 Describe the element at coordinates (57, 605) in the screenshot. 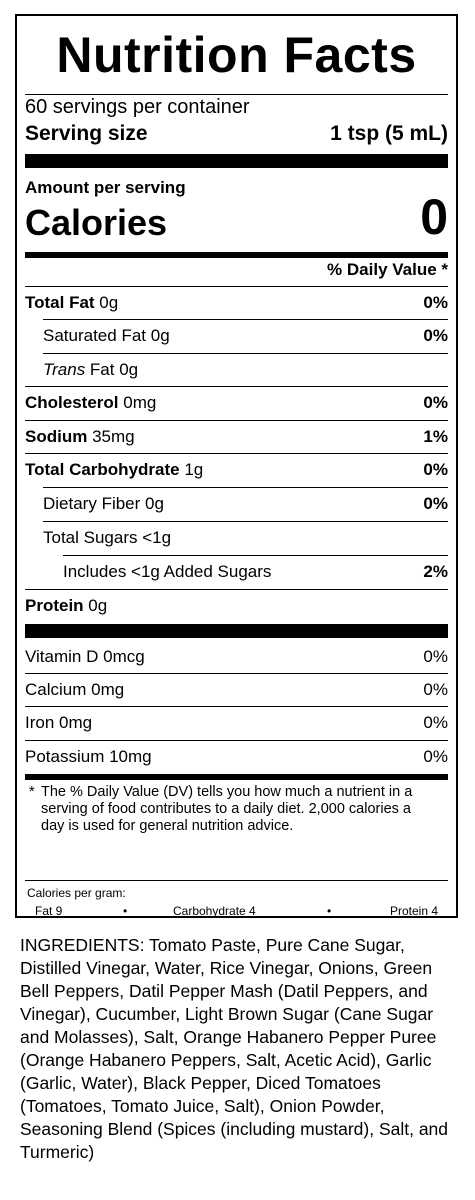

I see `nutrient-name: Protein` at that location.